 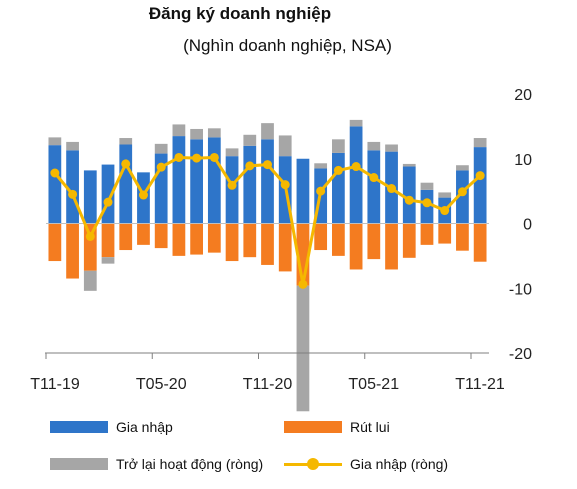 What do you see at coordinates (190, 464) in the screenshot?
I see `legend-label-tro-lai: Trở lại hoạt động (ròng)` at bounding box center [190, 464].